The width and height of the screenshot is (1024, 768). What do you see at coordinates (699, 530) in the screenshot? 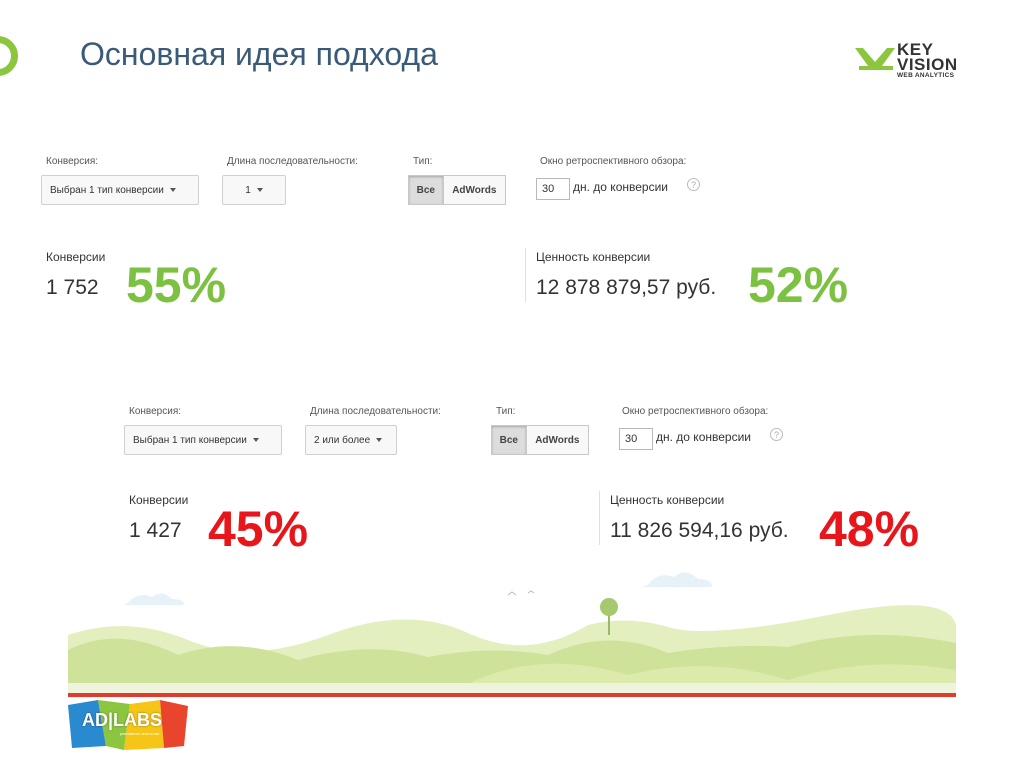
I see `conversion-value-amount: 11 826 594,16 руб.` at bounding box center [699, 530].